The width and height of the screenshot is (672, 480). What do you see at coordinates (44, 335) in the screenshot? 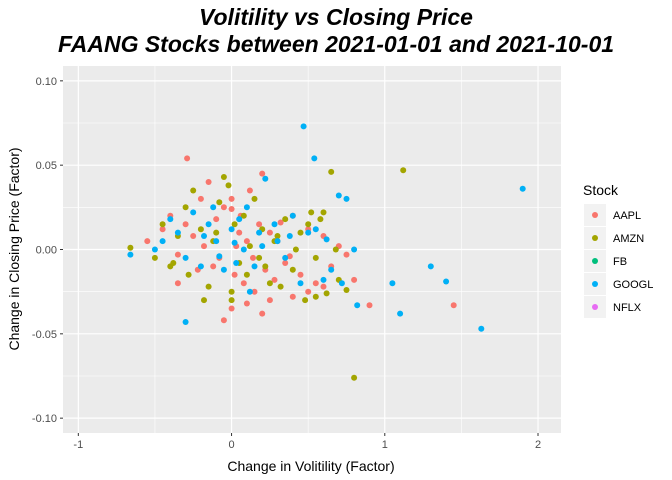
I see `y-tick-label: -0.05` at bounding box center [44, 335].